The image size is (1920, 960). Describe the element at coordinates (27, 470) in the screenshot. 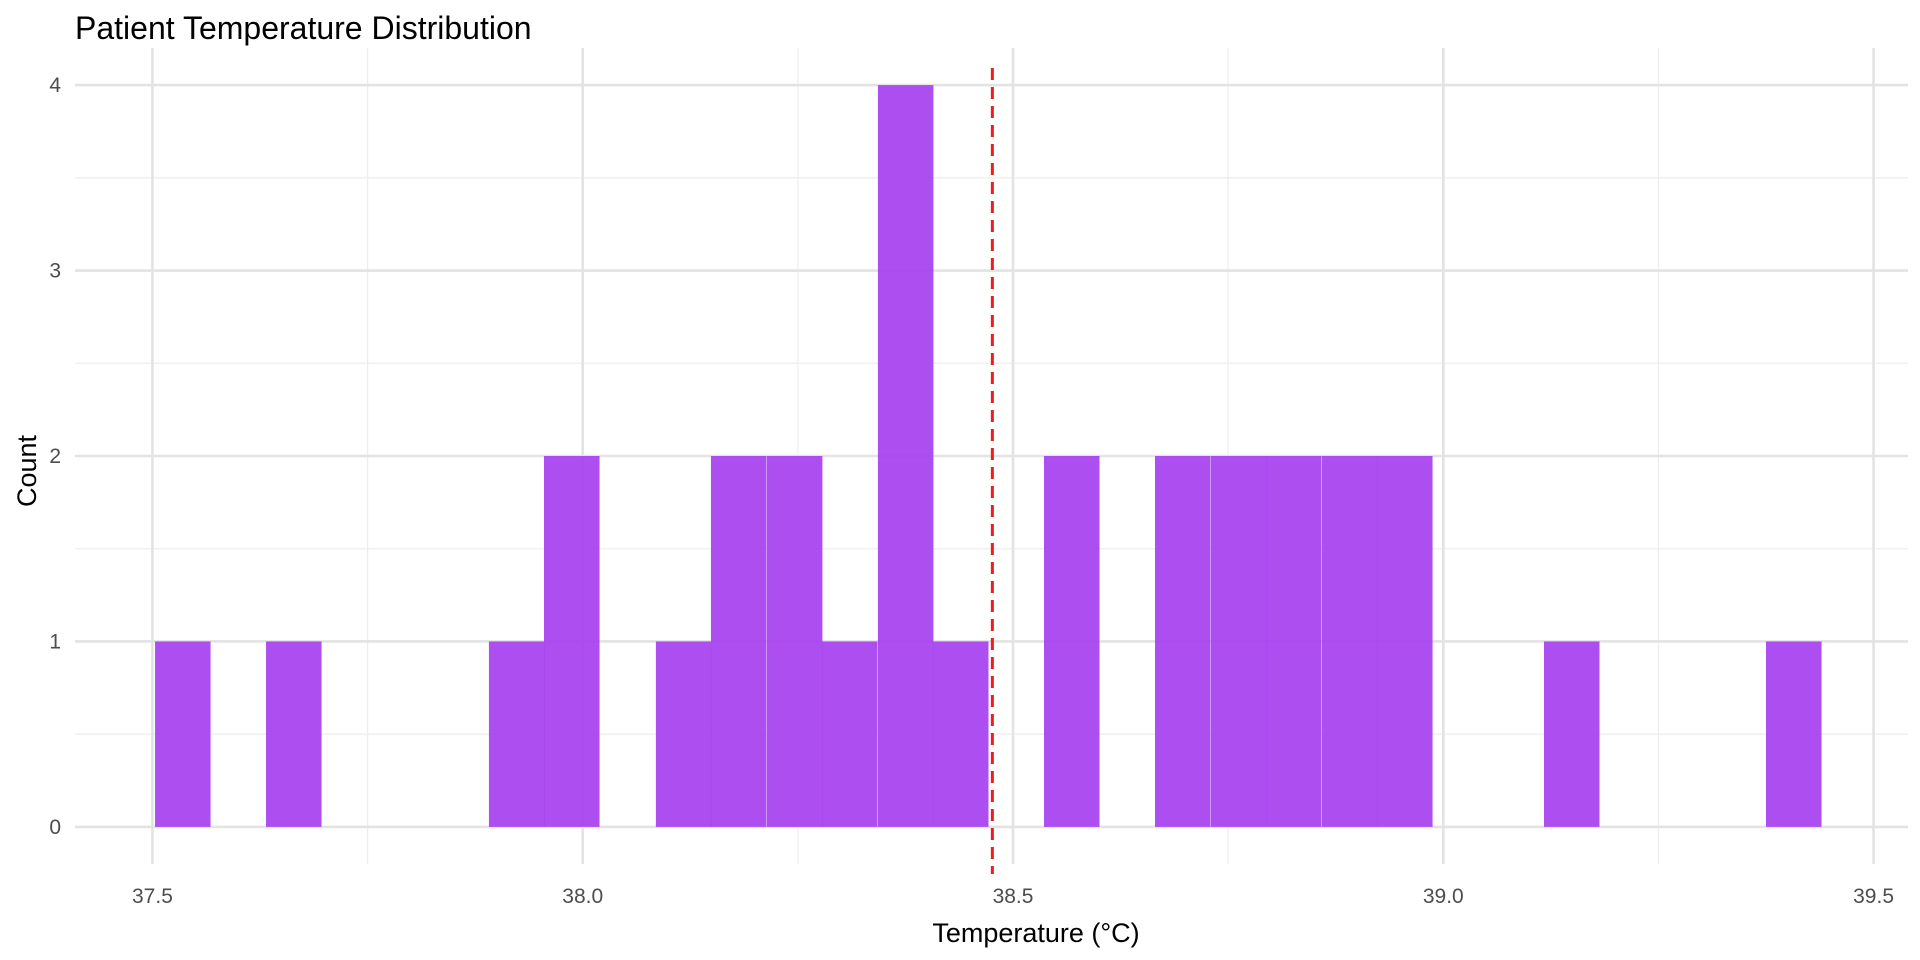

I see `y-axis-title: Count` at that location.